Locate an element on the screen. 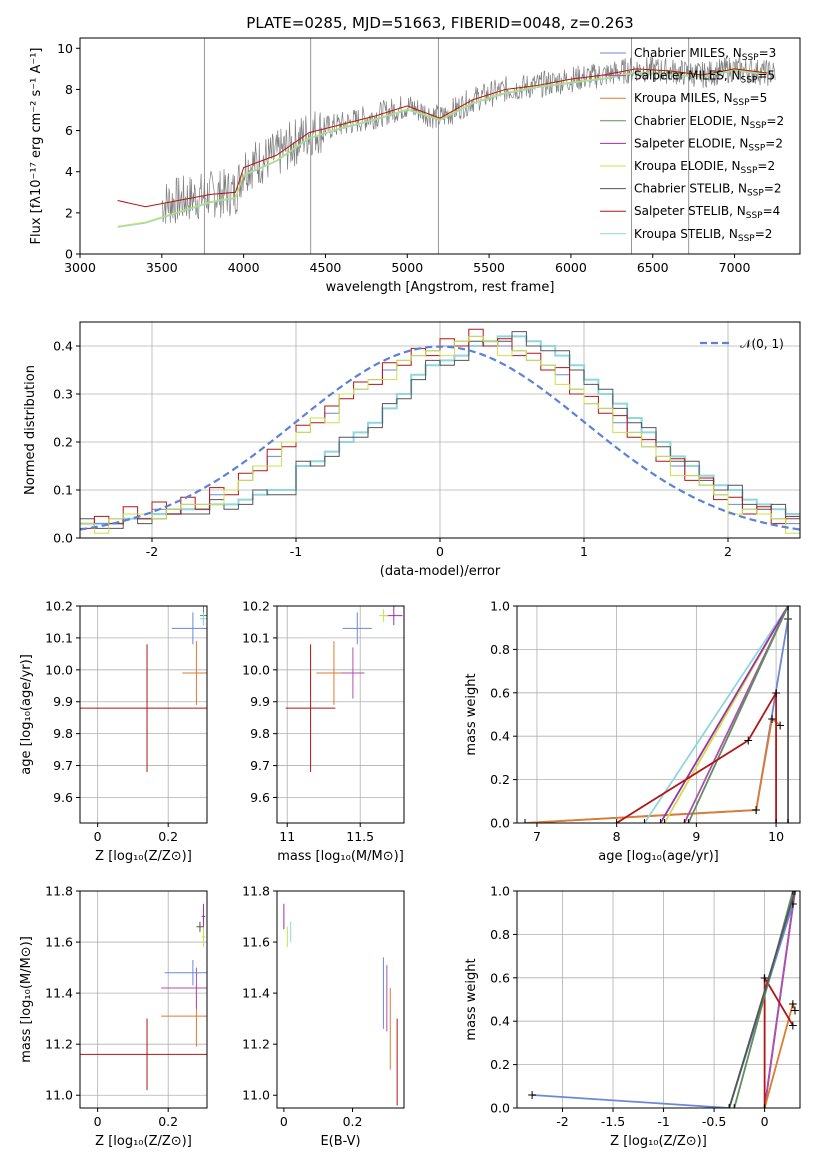 The image size is (819, 1170). x-tick-label: 5000 is located at coordinates (407, 267).